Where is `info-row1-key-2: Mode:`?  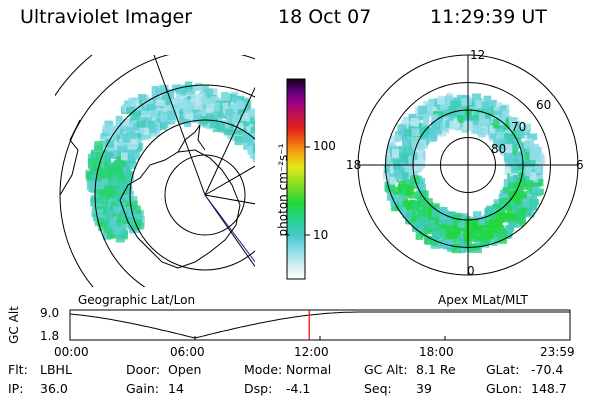 info-row1-key-2: Mode: is located at coordinates (263, 369).